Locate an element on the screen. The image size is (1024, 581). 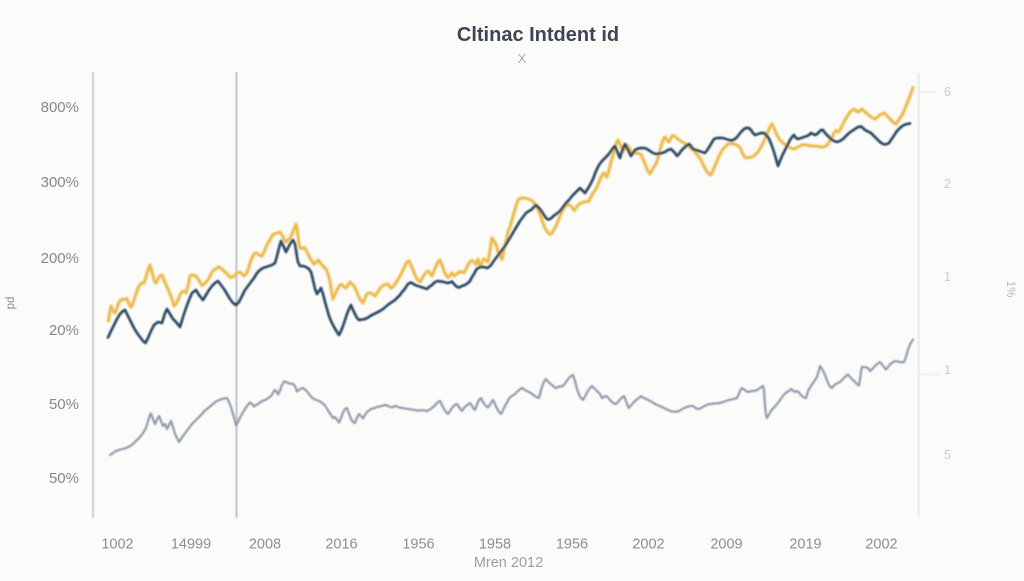
svg-text: 6 is located at coordinates (947, 92).